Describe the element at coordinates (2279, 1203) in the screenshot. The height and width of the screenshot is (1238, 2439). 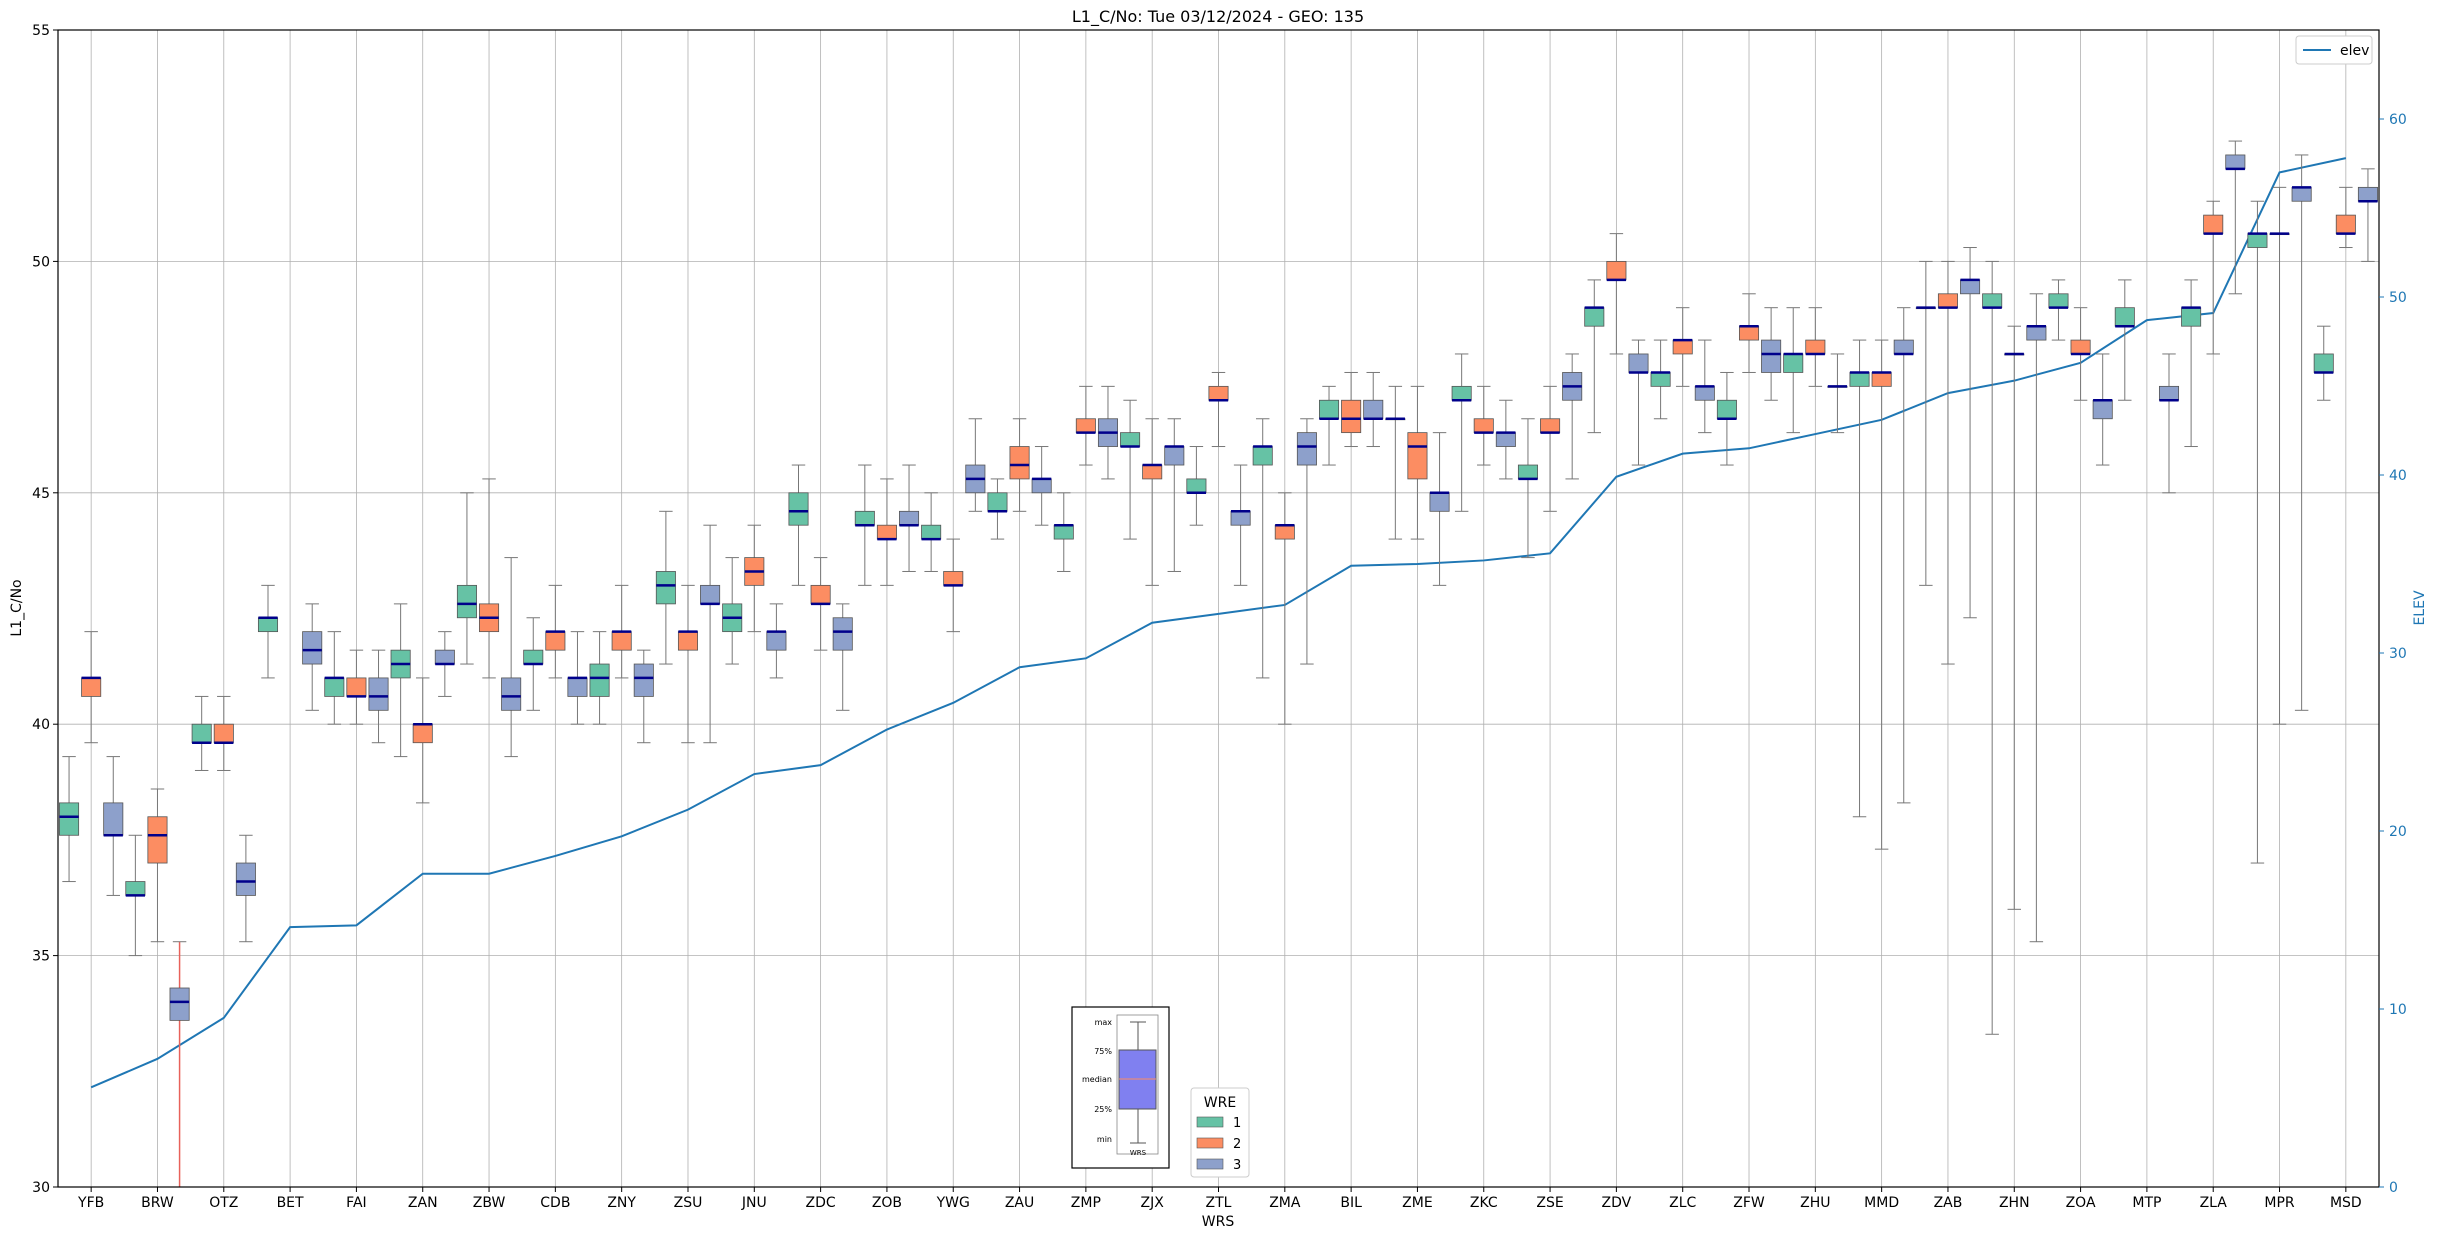
I see `x-tick-label: MPR` at that location.